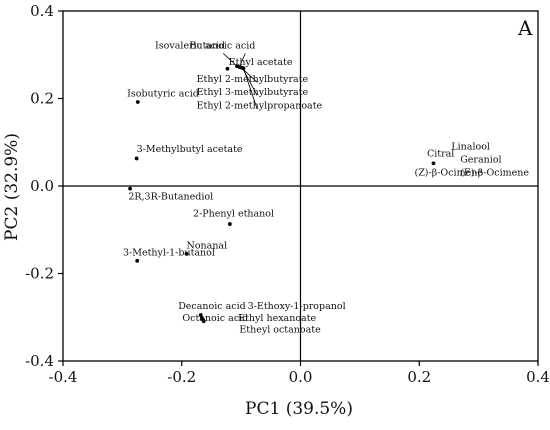  I want to click on point-label: Ethyl hexanoate, so click(277, 318).